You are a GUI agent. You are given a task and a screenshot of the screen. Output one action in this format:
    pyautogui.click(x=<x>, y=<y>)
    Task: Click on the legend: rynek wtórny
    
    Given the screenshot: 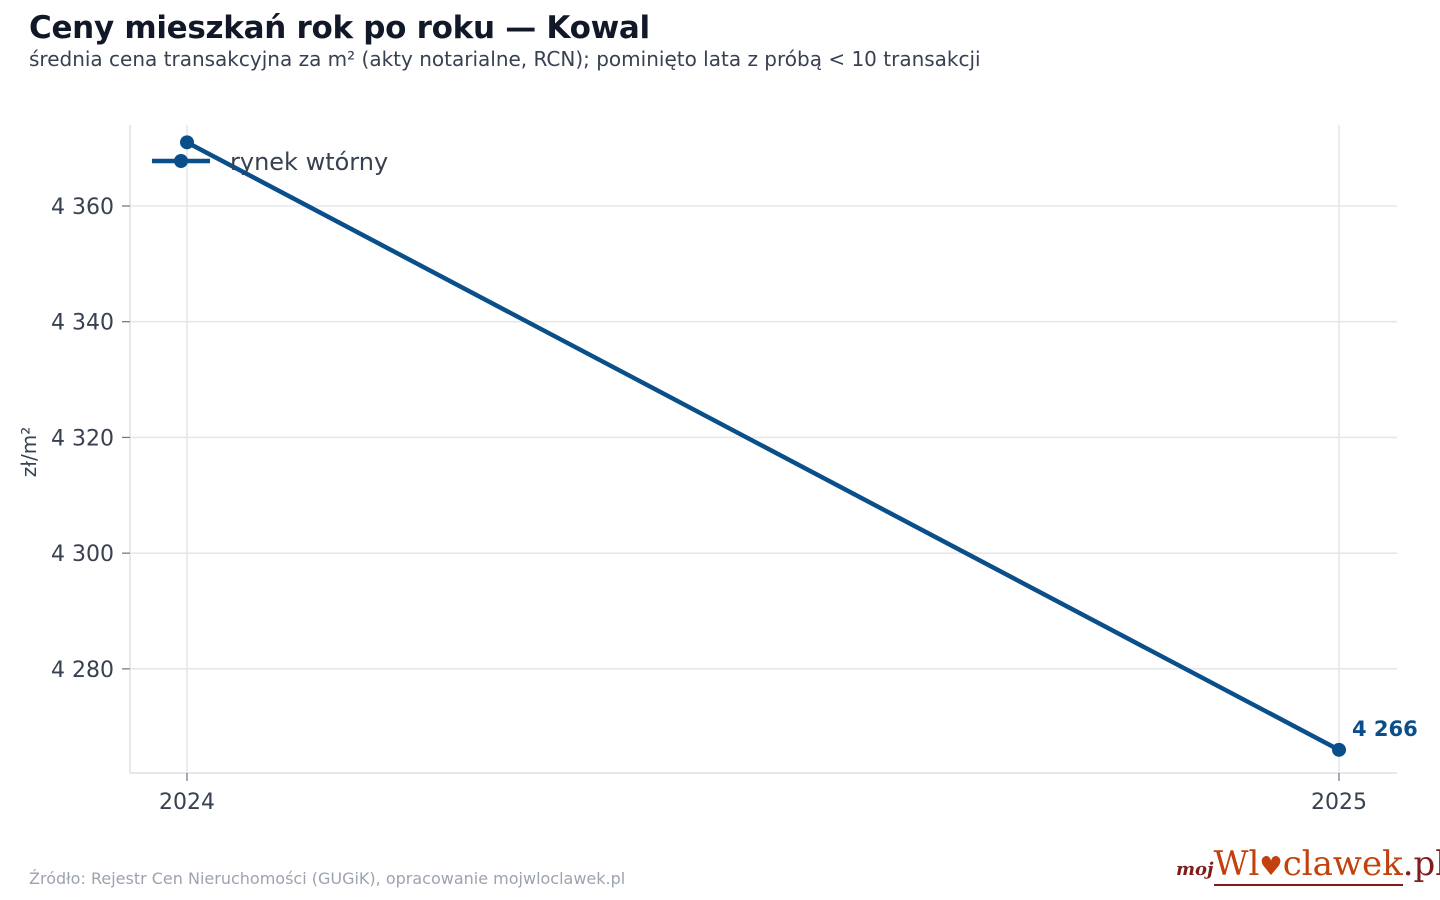 What is the action you would take?
    pyautogui.click(x=270, y=162)
    